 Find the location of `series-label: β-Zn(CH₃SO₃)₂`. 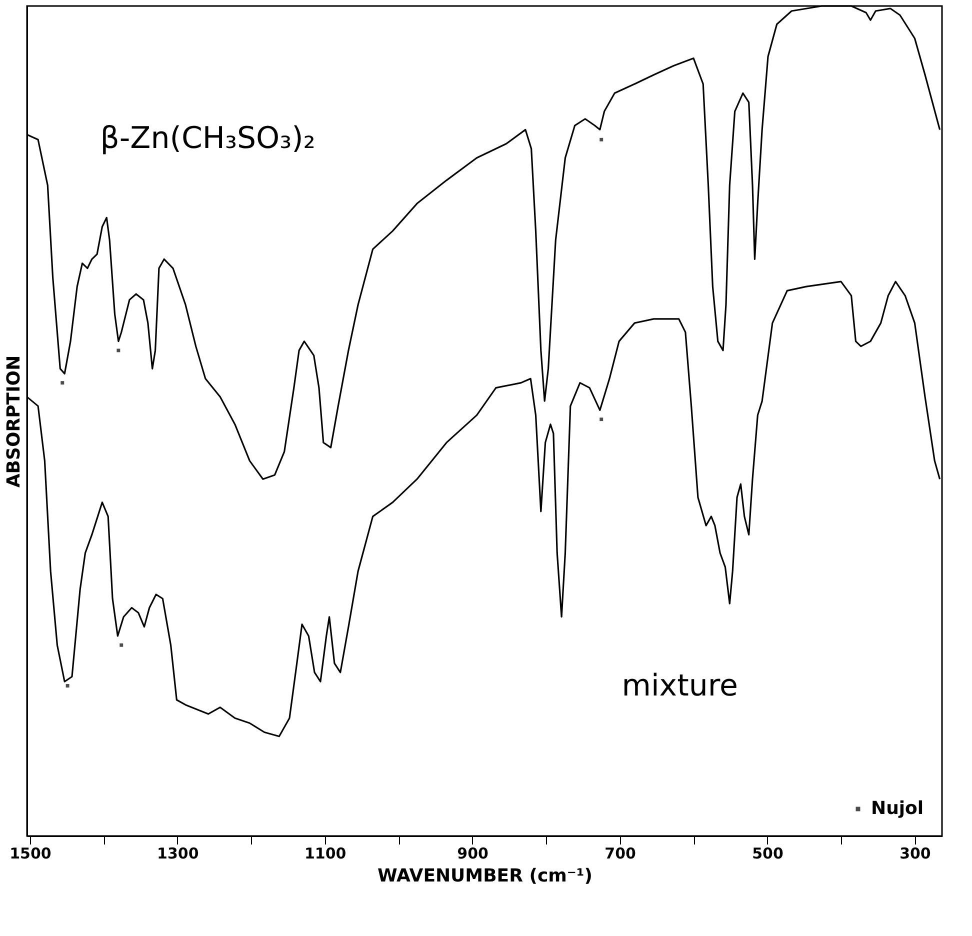

series-label: β-Zn(CH₃SO₃)₂ is located at coordinates (208, 138).